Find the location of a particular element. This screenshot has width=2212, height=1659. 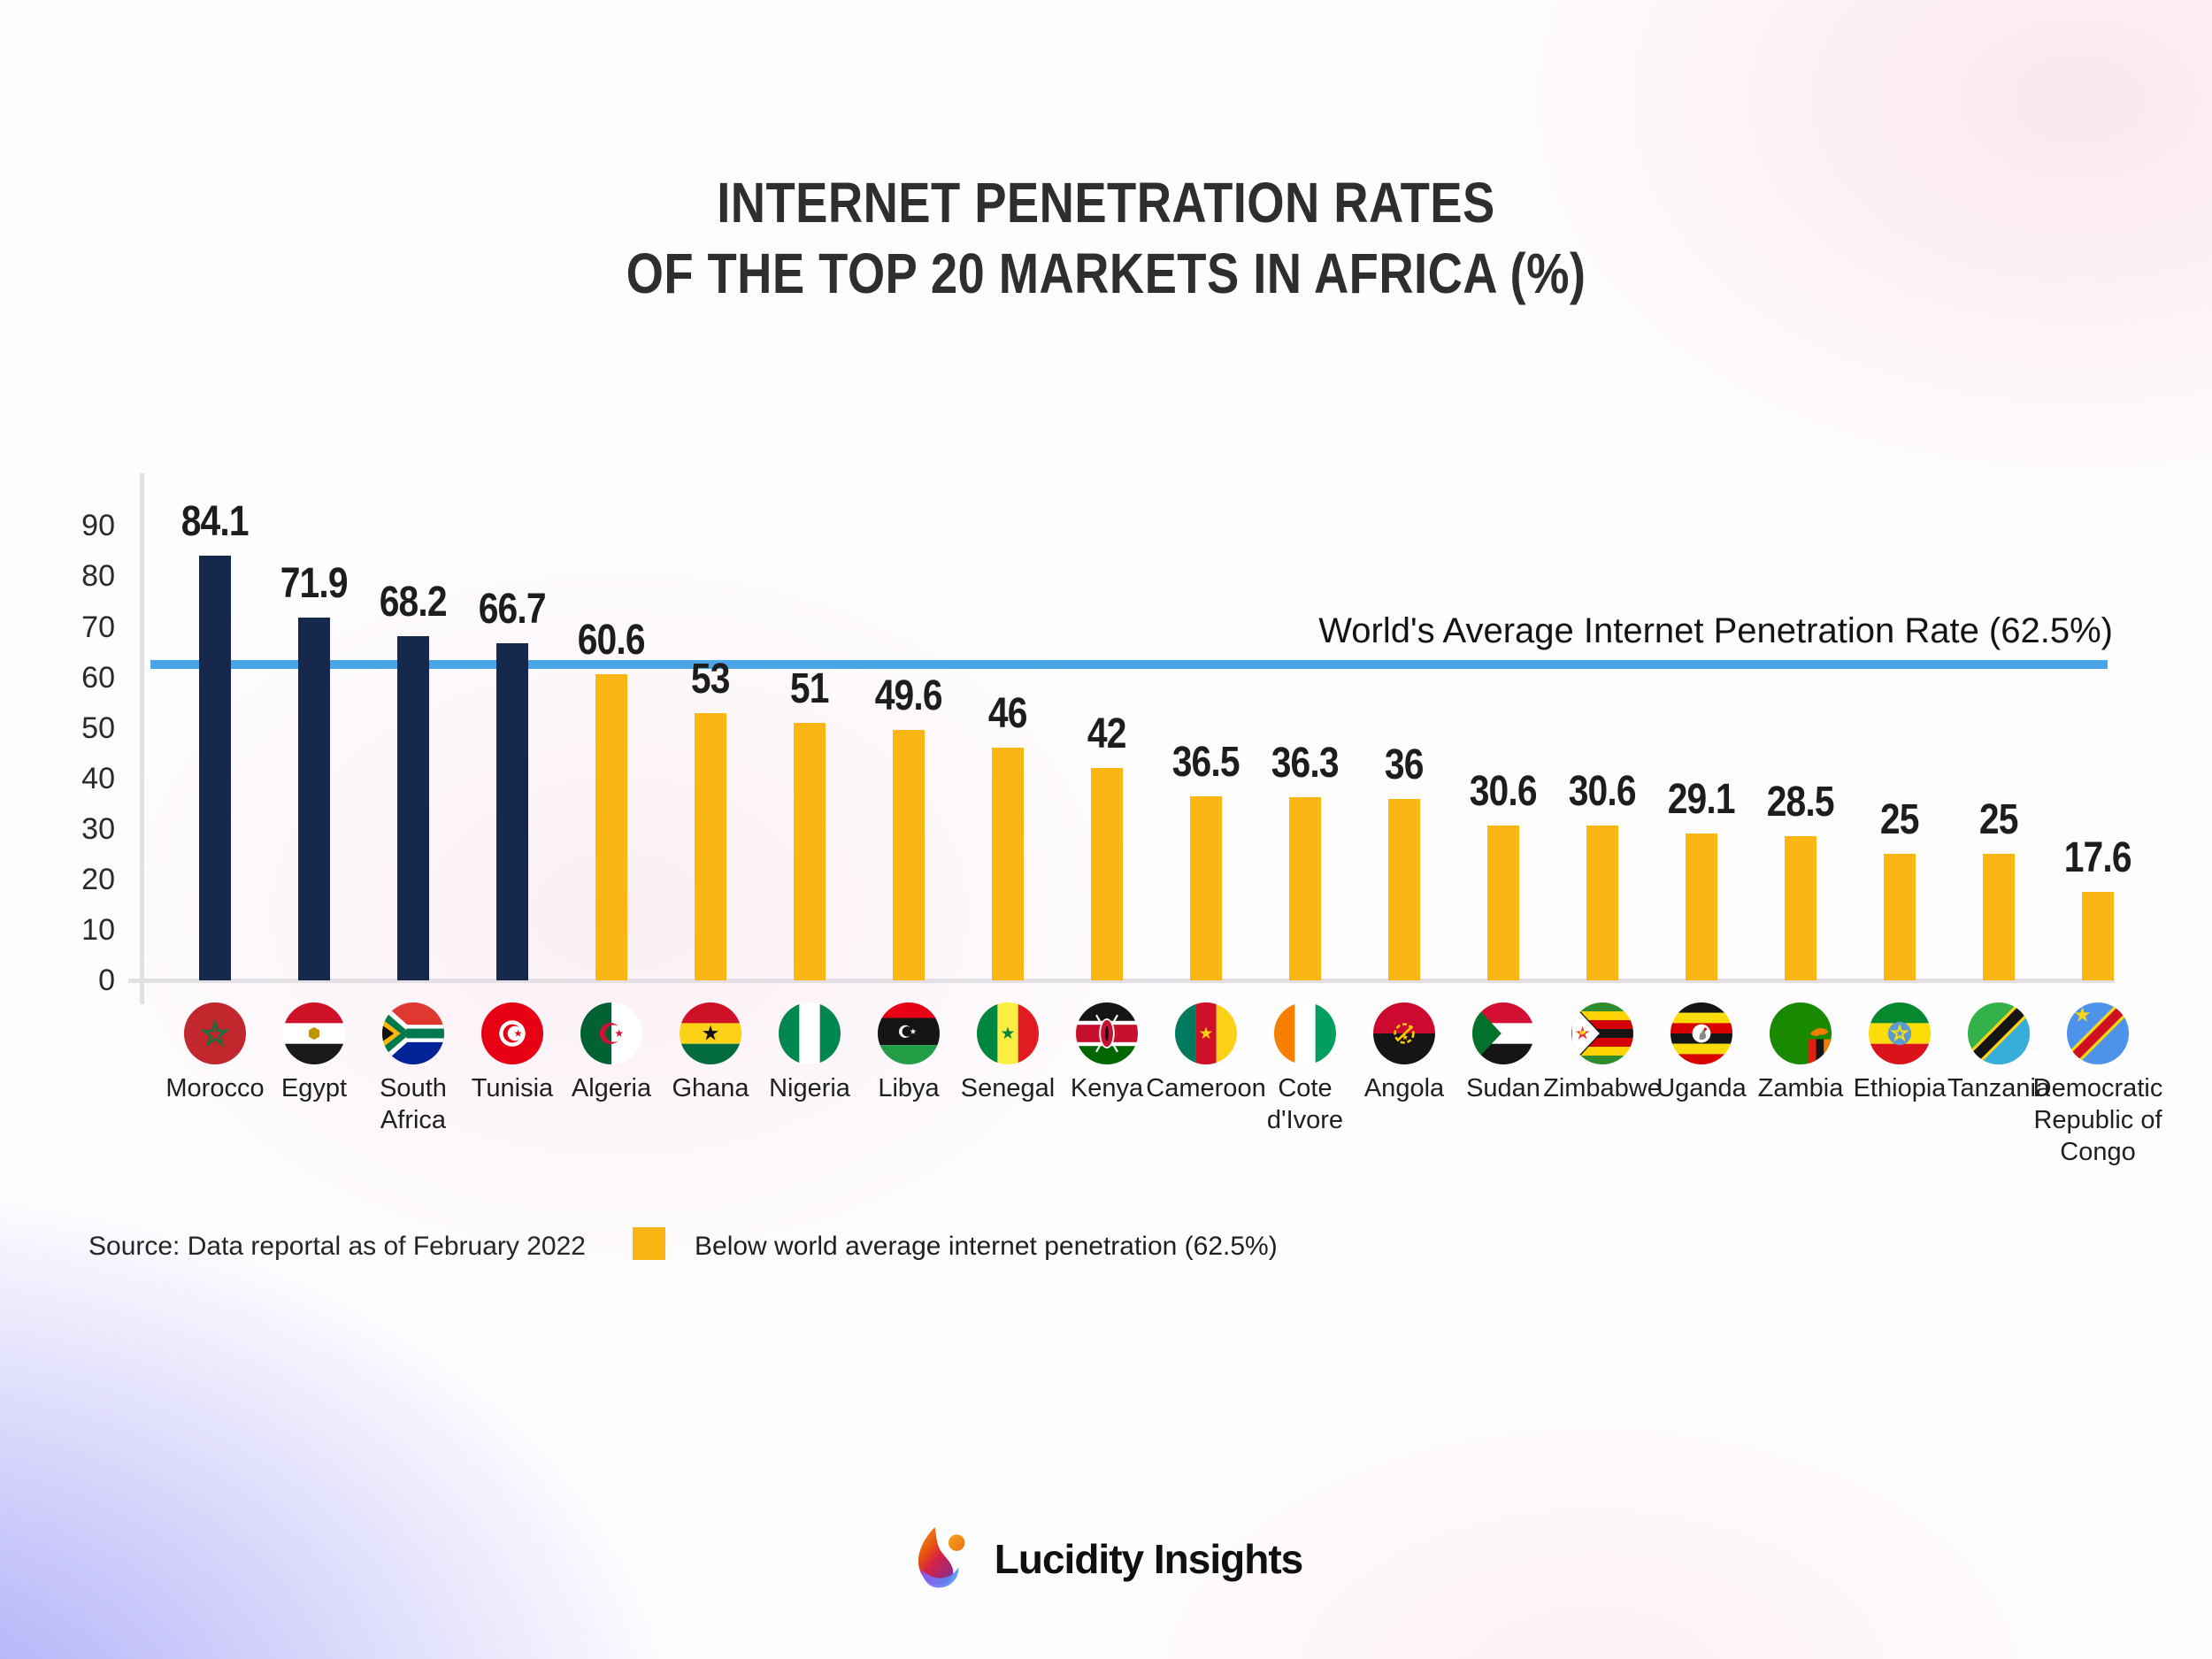

flag-zambia is located at coordinates (1801, 1033).